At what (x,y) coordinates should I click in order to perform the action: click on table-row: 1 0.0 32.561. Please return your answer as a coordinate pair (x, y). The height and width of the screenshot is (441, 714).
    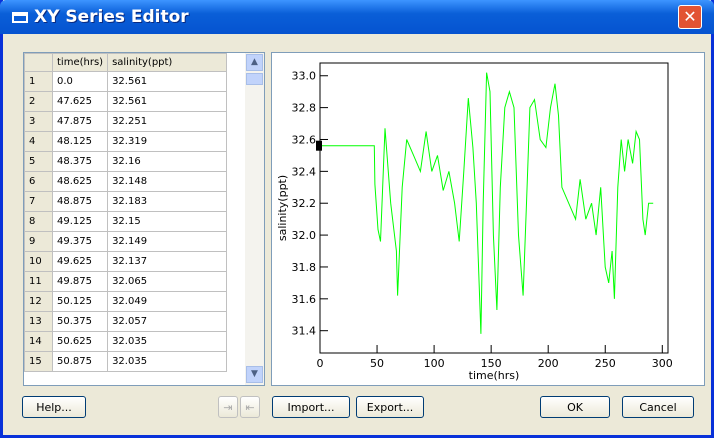
    Looking at the image, I should click on (126, 81).